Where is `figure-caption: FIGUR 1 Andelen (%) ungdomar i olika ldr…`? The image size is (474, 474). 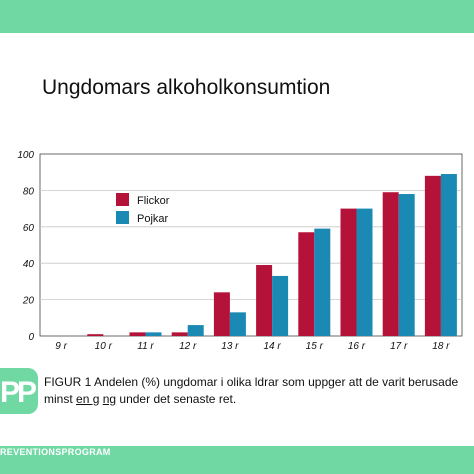
figure-caption: FIGUR 1 Andelen (%) ungdomar i olika ldr… is located at coordinates (259, 391).